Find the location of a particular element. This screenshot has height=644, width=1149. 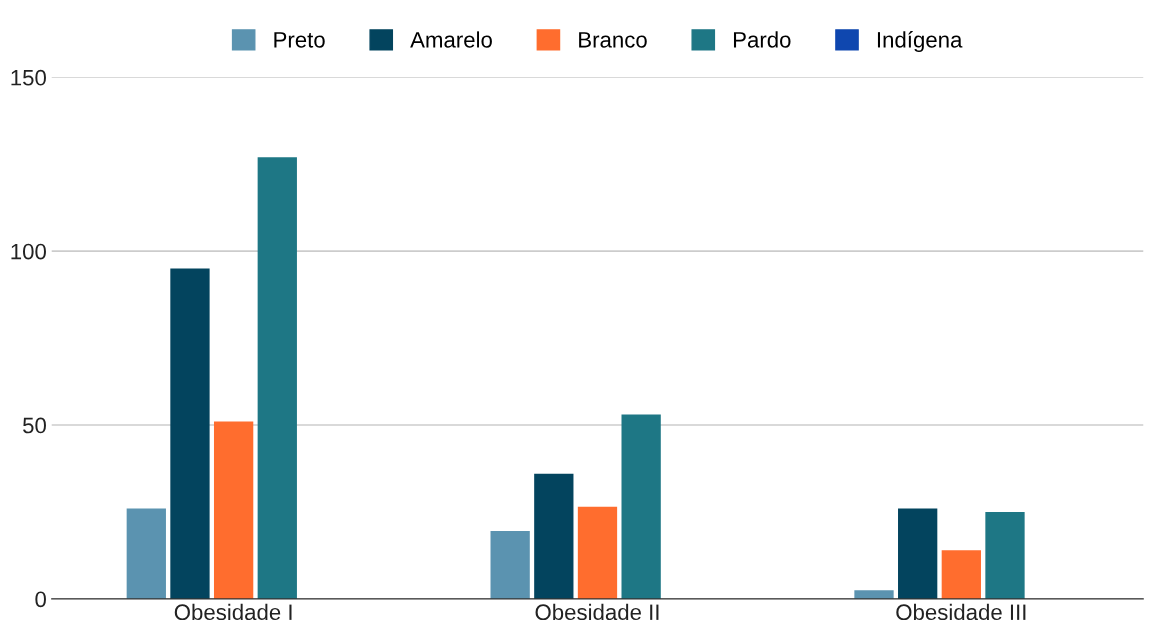

legend-label: Amarelo is located at coordinates (451, 39).